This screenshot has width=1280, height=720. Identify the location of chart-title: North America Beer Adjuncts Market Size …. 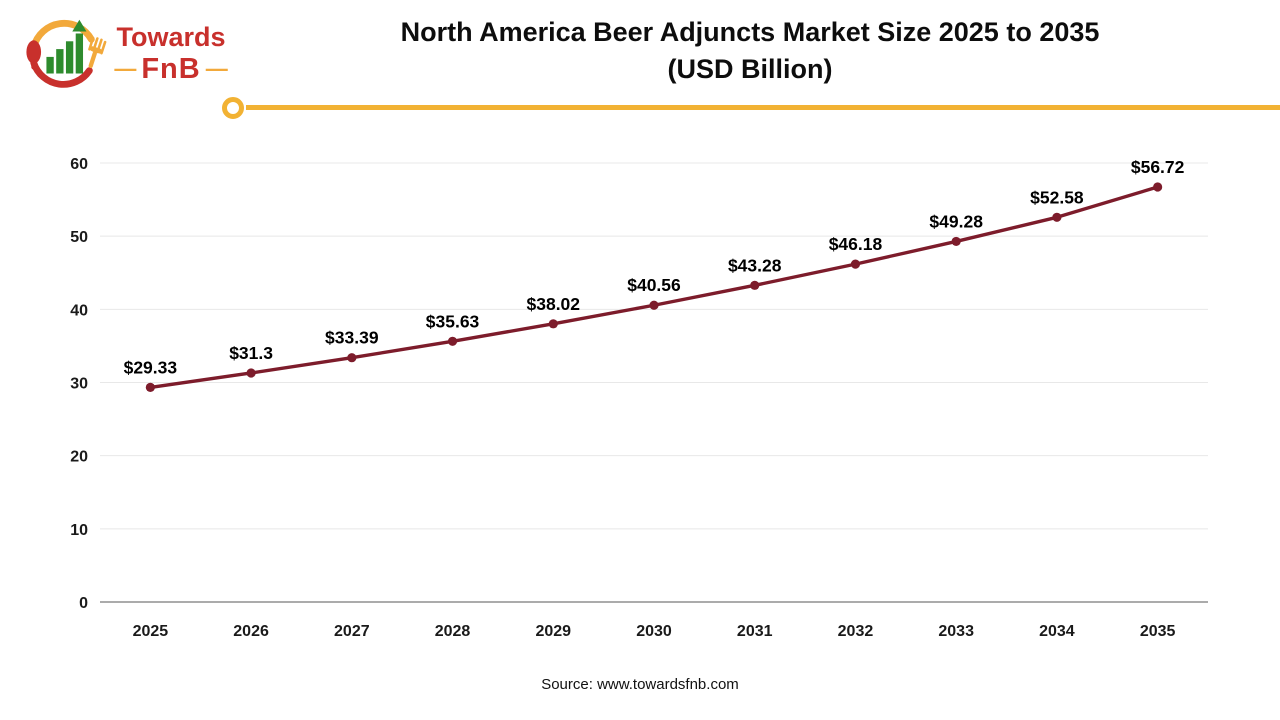
(750, 51).